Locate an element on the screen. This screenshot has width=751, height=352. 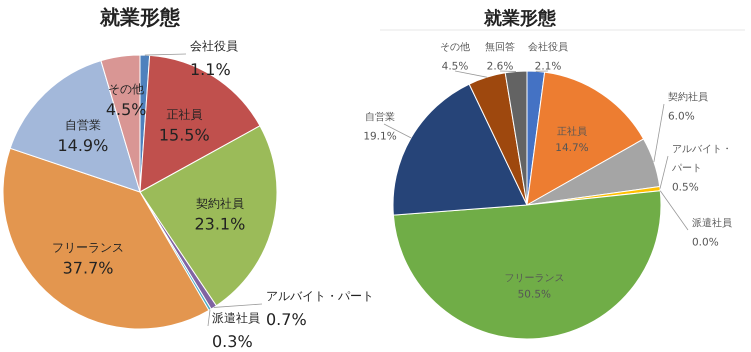
category-label: 派遣社員 is located at coordinates (712, 223).